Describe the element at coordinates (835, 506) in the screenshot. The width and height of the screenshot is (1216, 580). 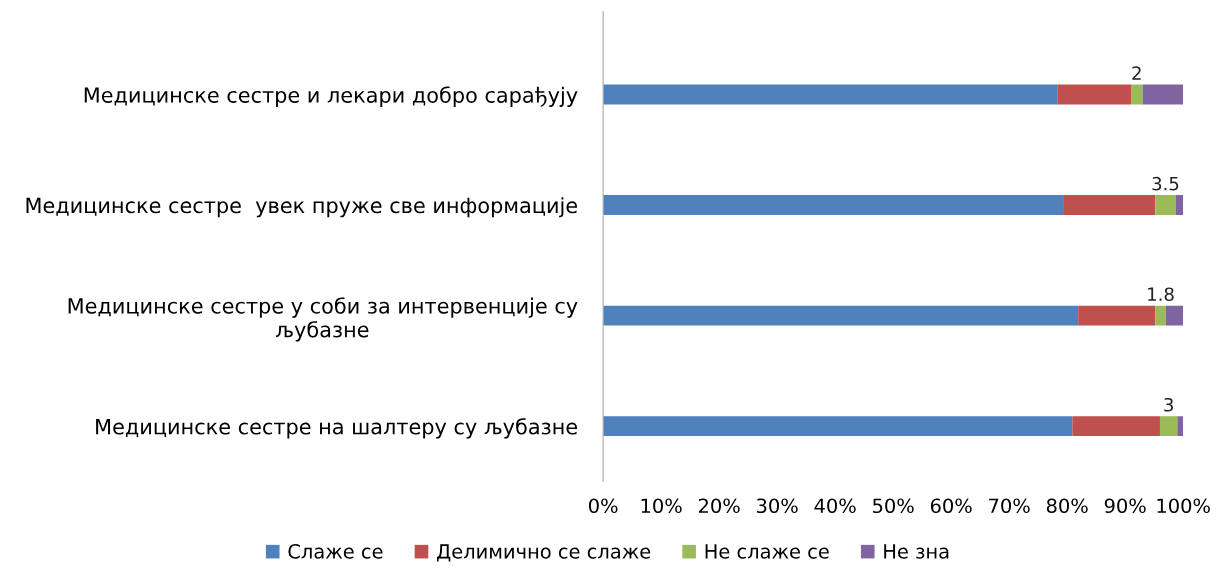
I see `x-tick-label: 40%` at that location.